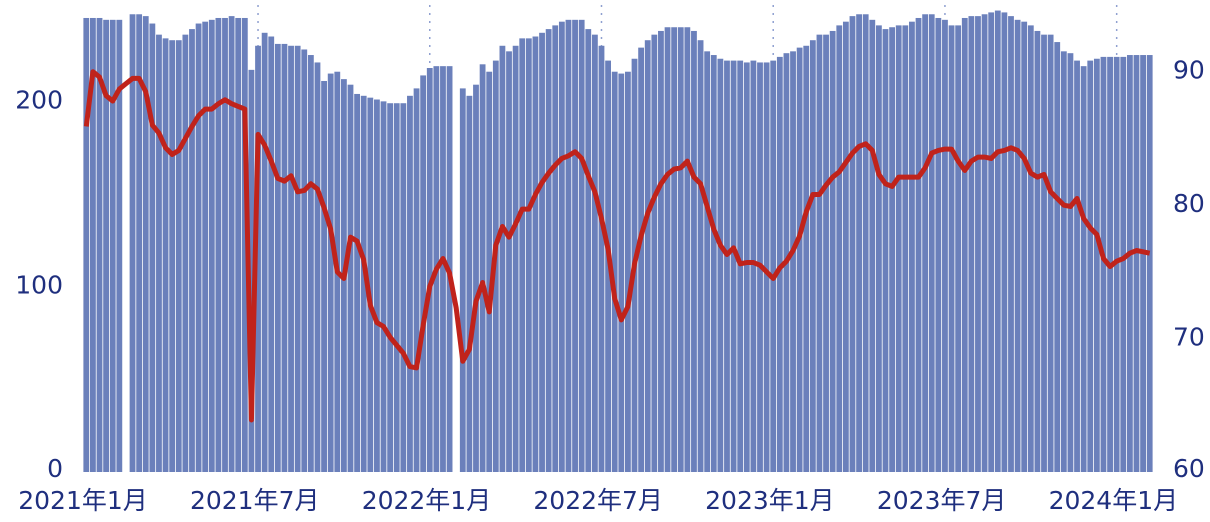 Image resolution: width=1210 pixels, height=522 pixels. What do you see at coordinates (770, 500) in the screenshot?
I see `x-tick-label: 2023年1月` at bounding box center [770, 500].